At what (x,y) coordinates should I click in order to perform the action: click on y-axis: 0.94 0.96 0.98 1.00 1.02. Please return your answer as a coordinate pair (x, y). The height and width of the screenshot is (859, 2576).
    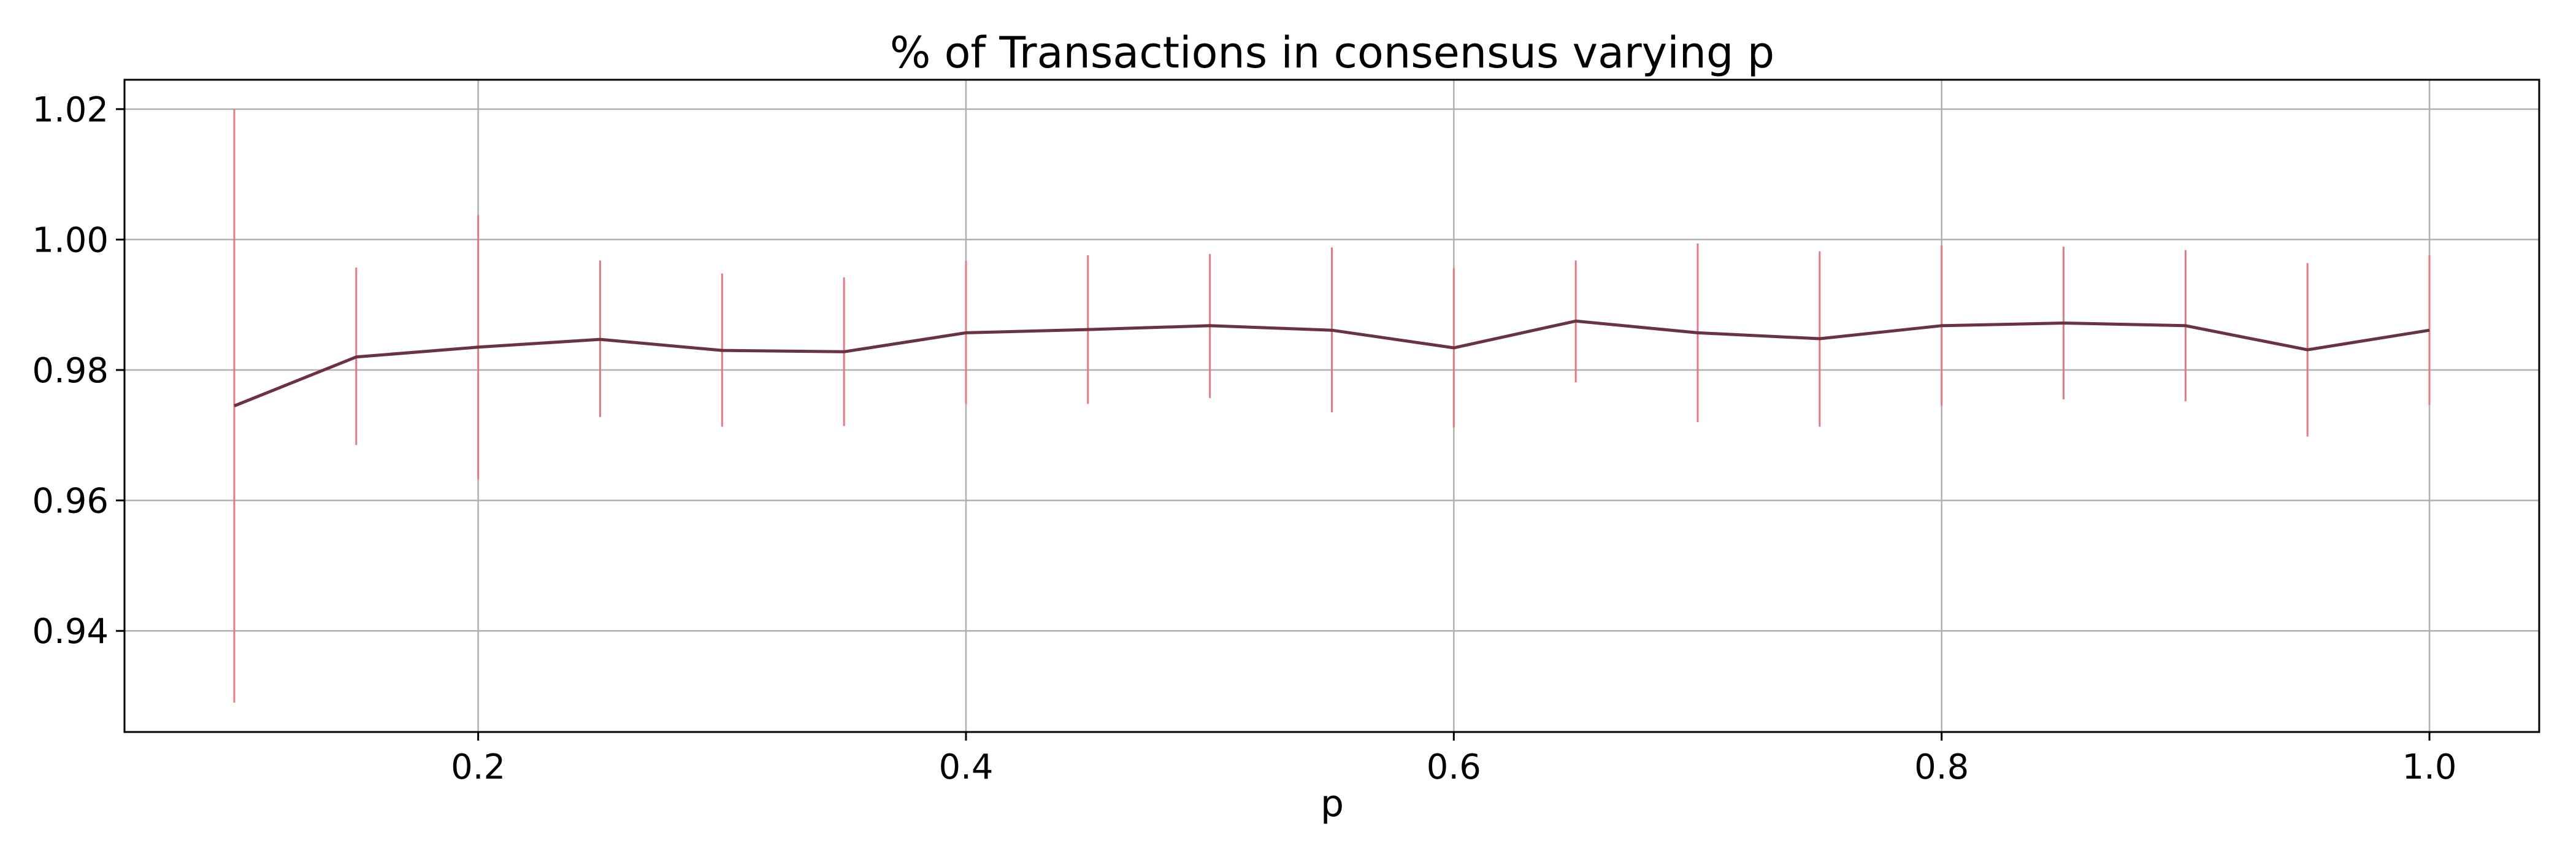
    Looking at the image, I should click on (78, 371).